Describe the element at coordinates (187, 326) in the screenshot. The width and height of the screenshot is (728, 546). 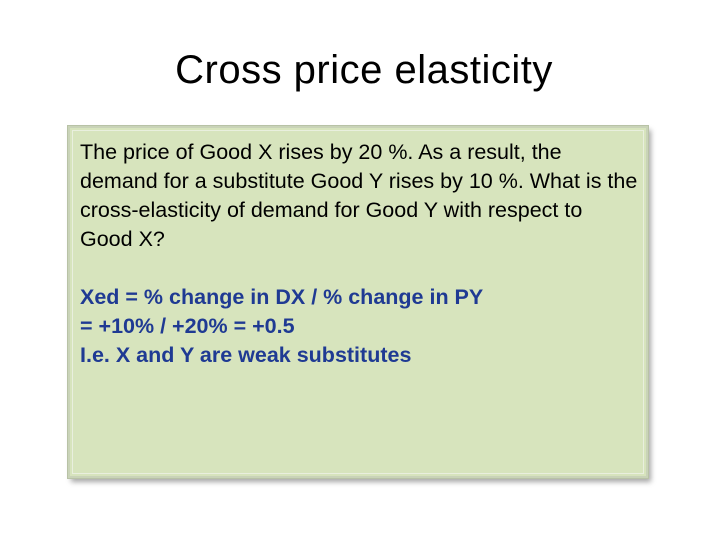
I see `answer-line-calculation: = +10% / +20% = +0.5` at that location.